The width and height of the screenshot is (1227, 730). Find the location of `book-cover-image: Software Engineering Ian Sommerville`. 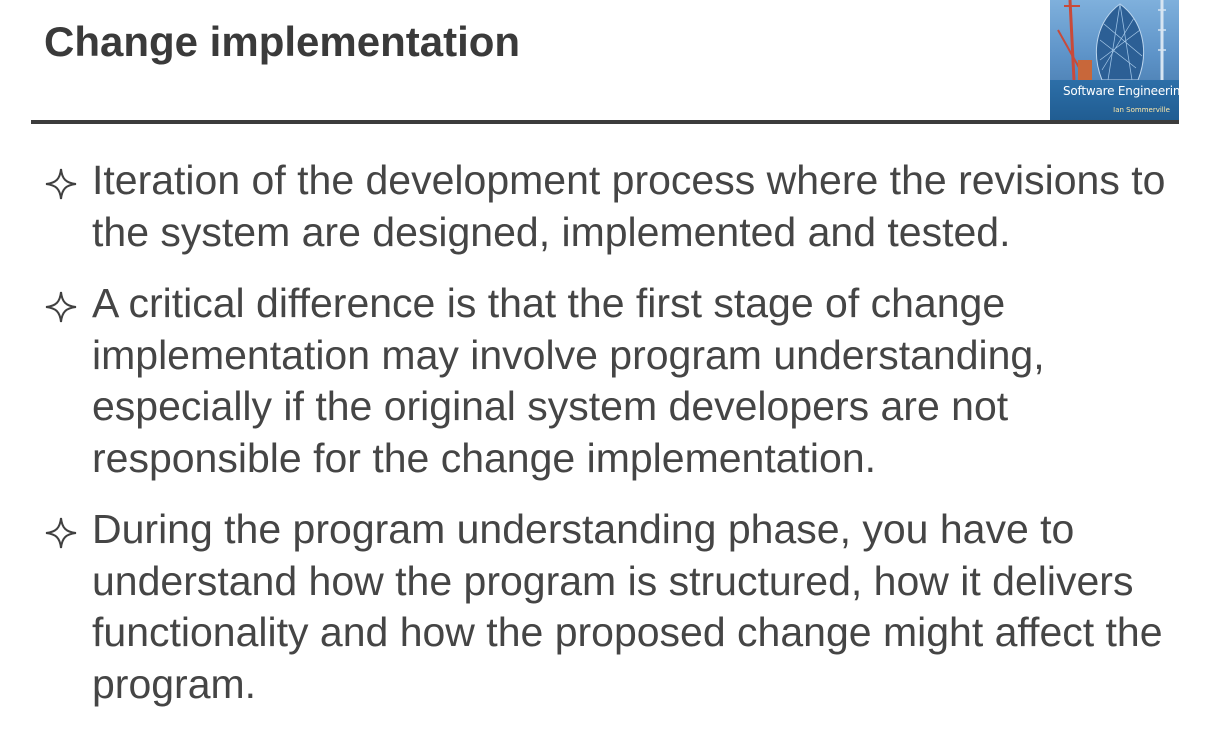

book-cover-image: Software Engineering Ian Sommerville is located at coordinates (1114, 62).